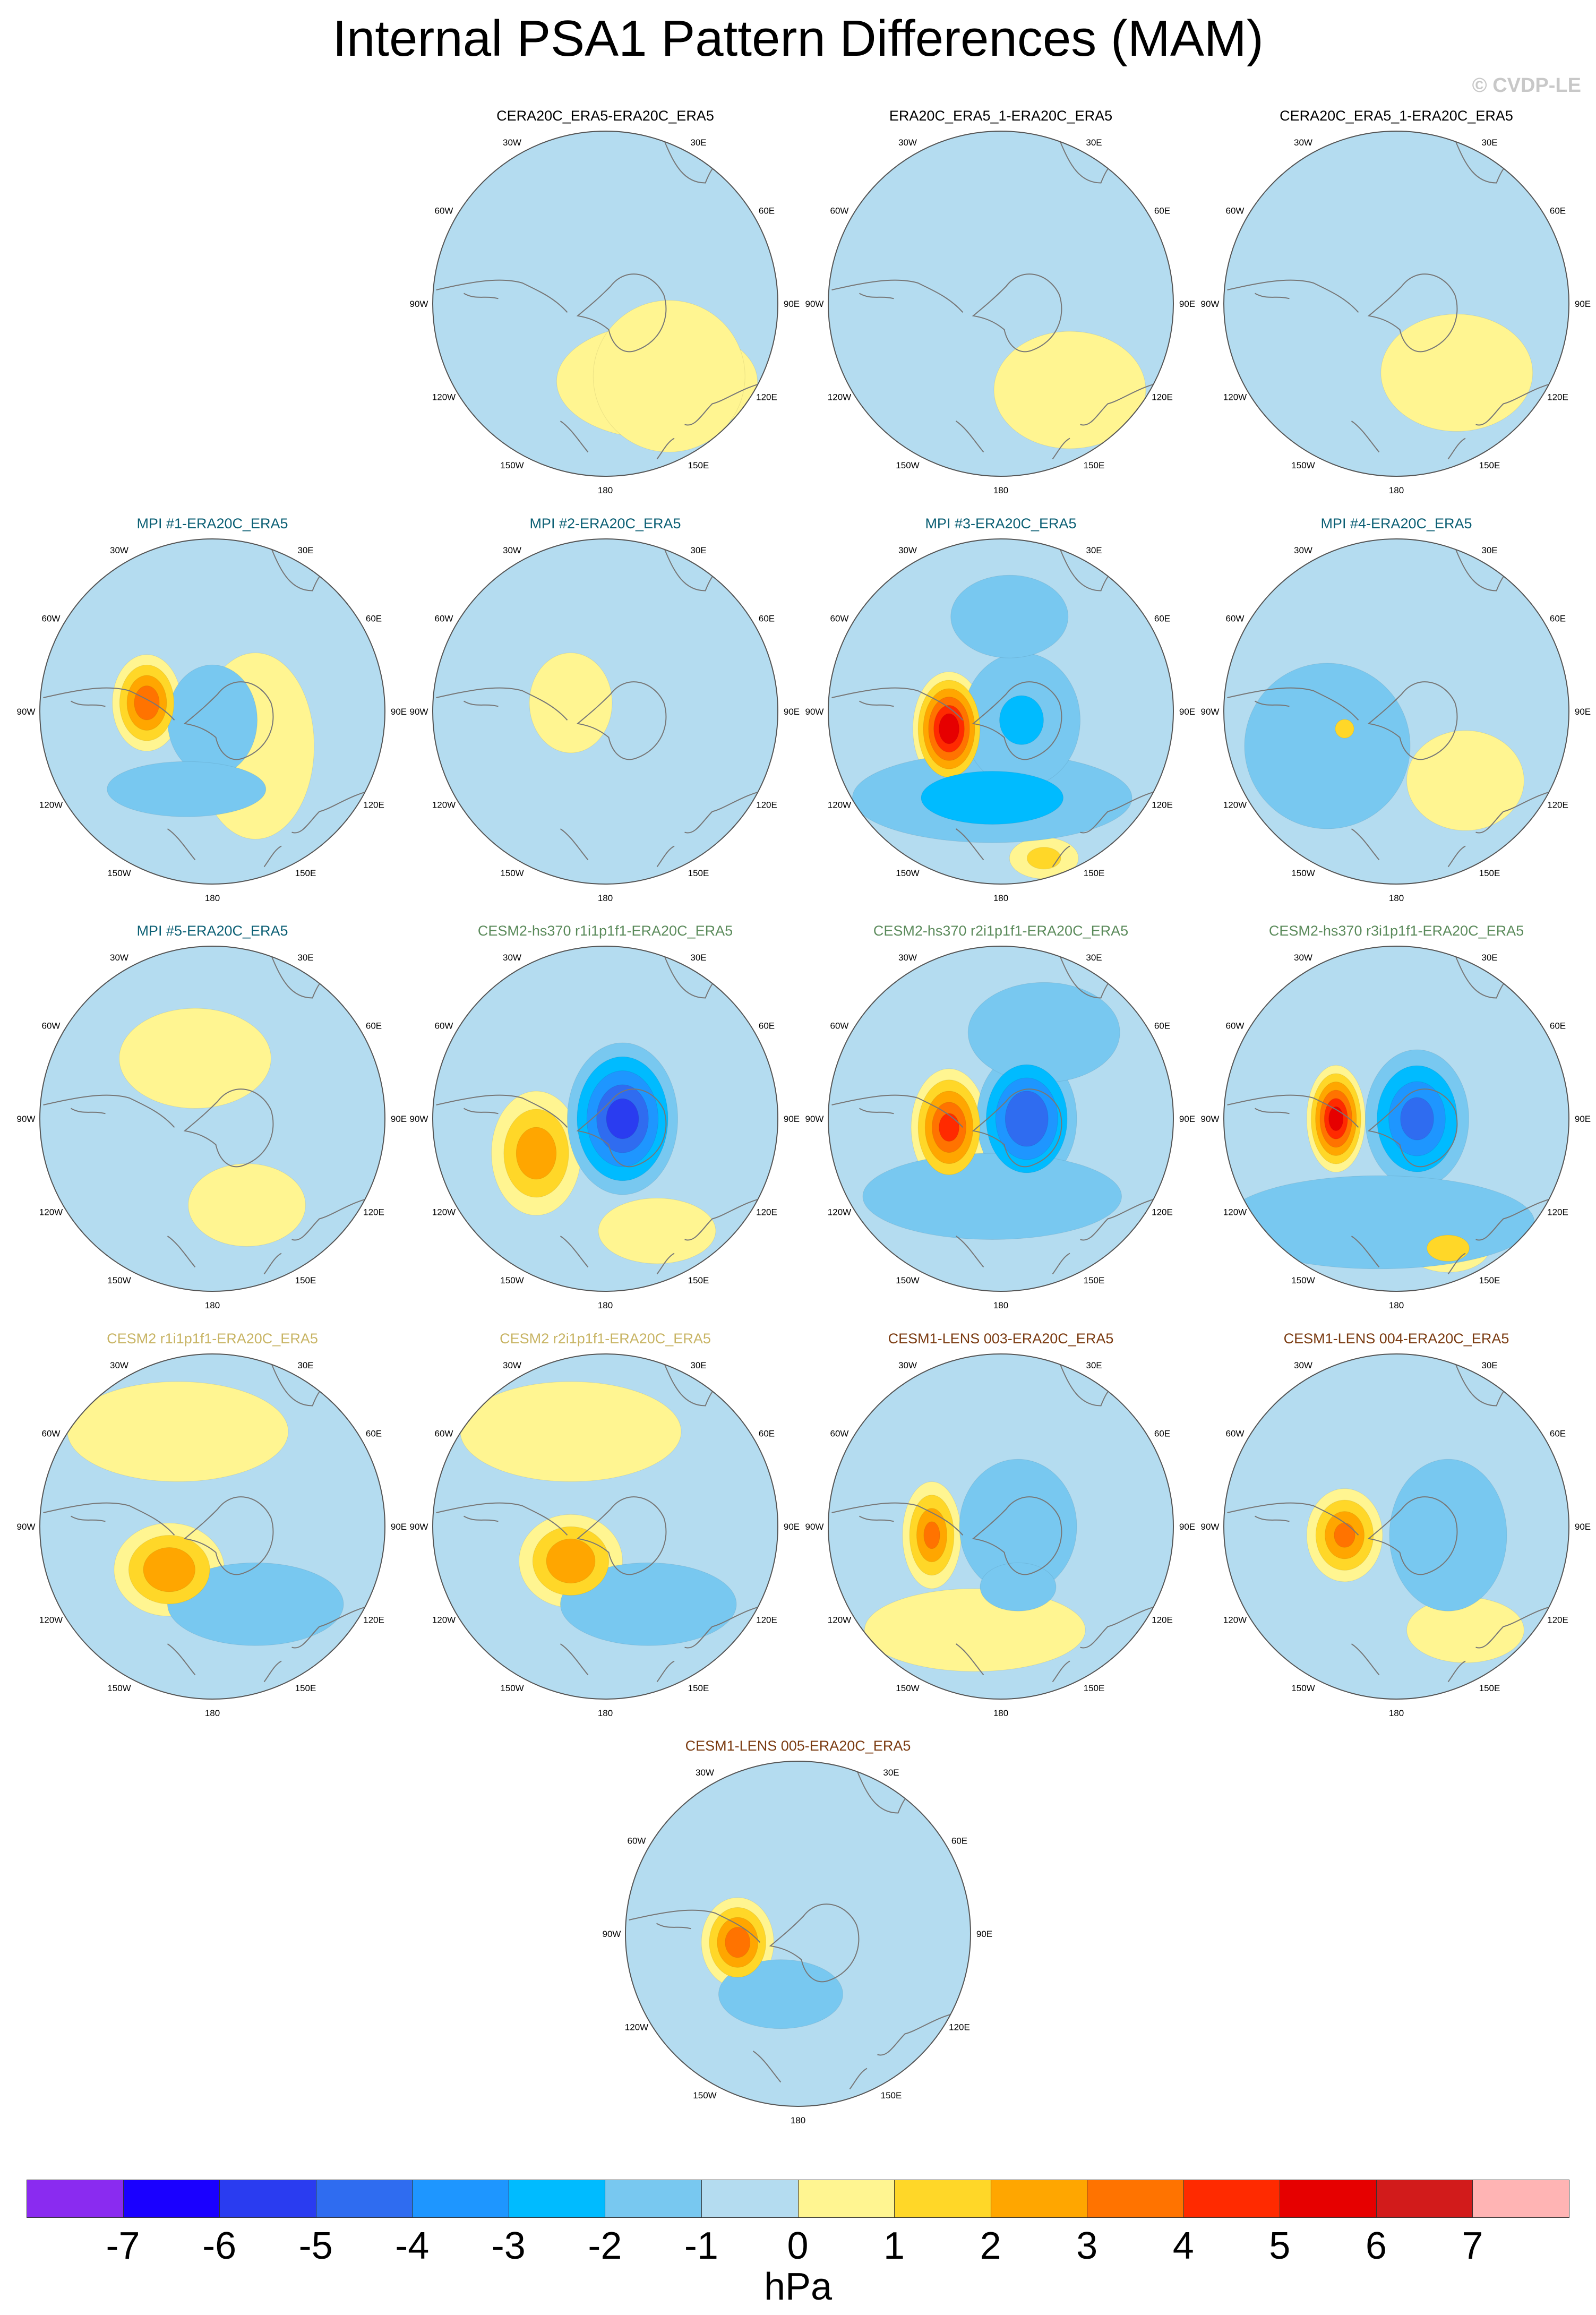 The image size is (1596, 2315). What do you see at coordinates (1526, 85) in the screenshot?
I see `credit-label: © CVDP-LE` at bounding box center [1526, 85].